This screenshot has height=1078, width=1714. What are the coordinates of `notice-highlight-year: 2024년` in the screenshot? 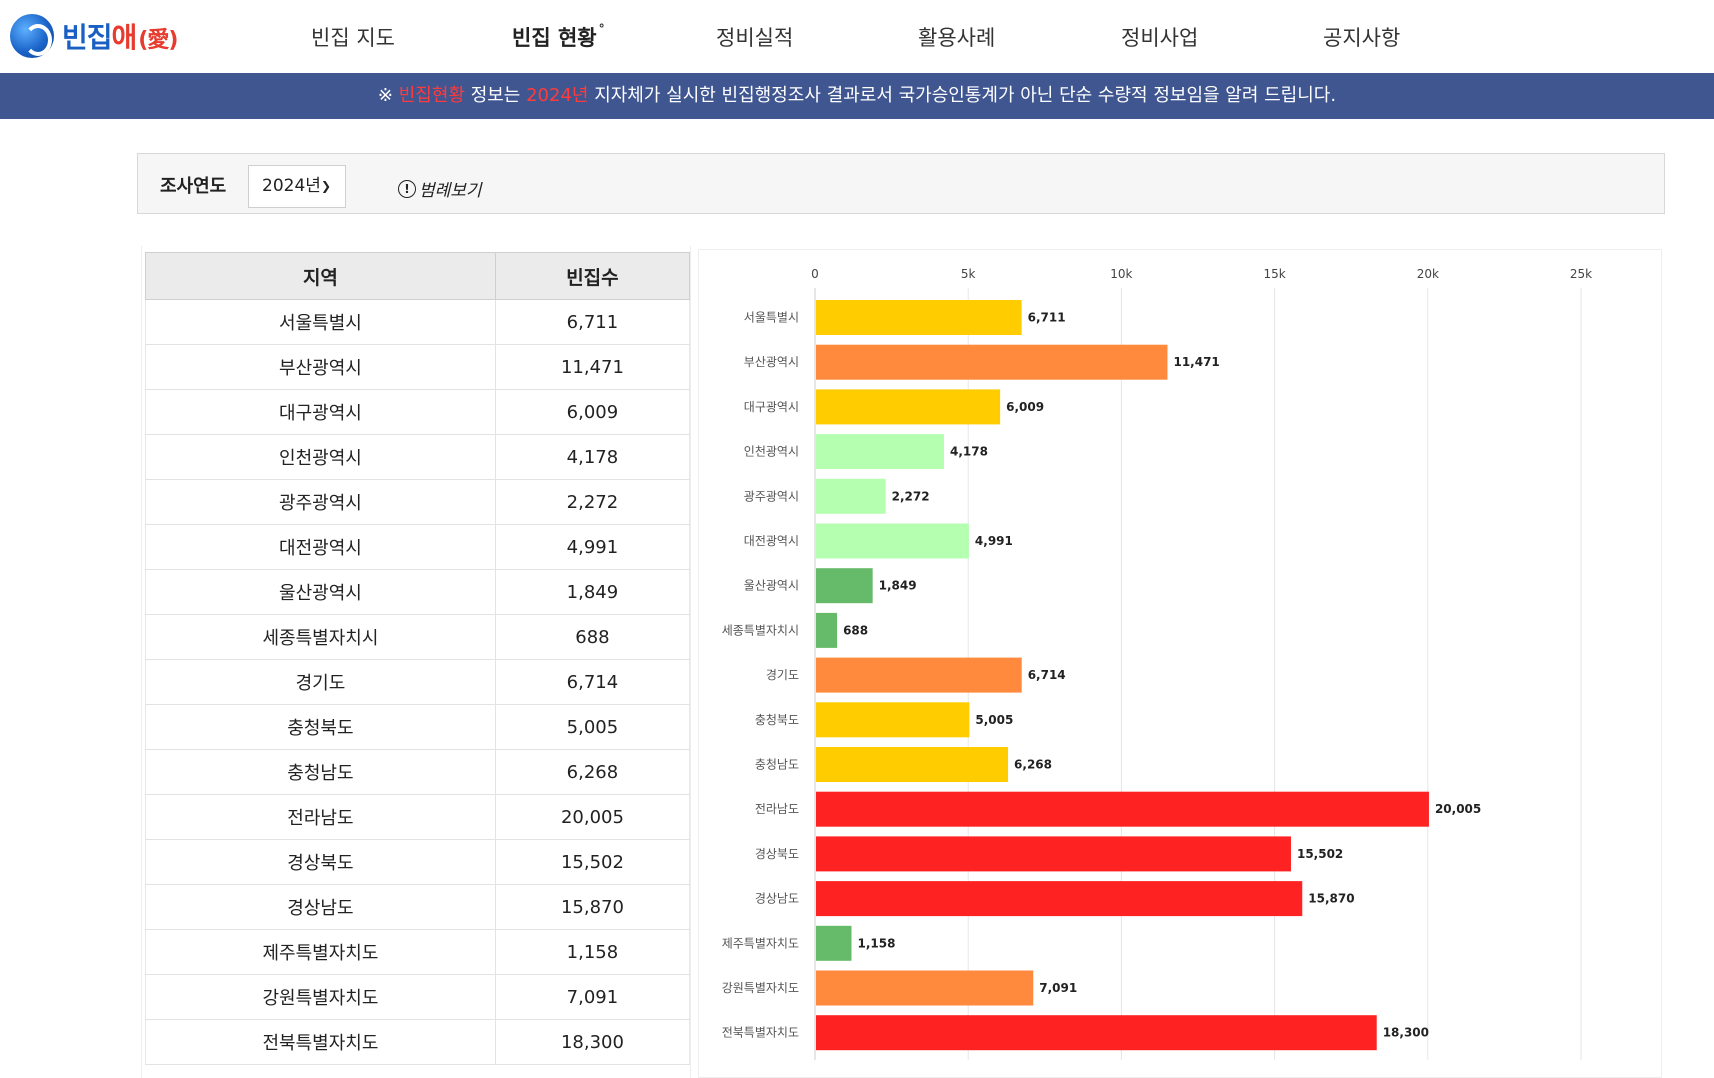 It's located at (557, 95).